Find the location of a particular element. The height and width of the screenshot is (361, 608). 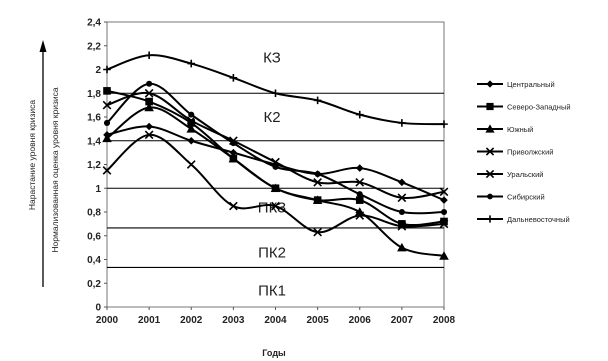

y-axis-outer-title: Нарастание уровня кризиса is located at coordinates (32, 155).